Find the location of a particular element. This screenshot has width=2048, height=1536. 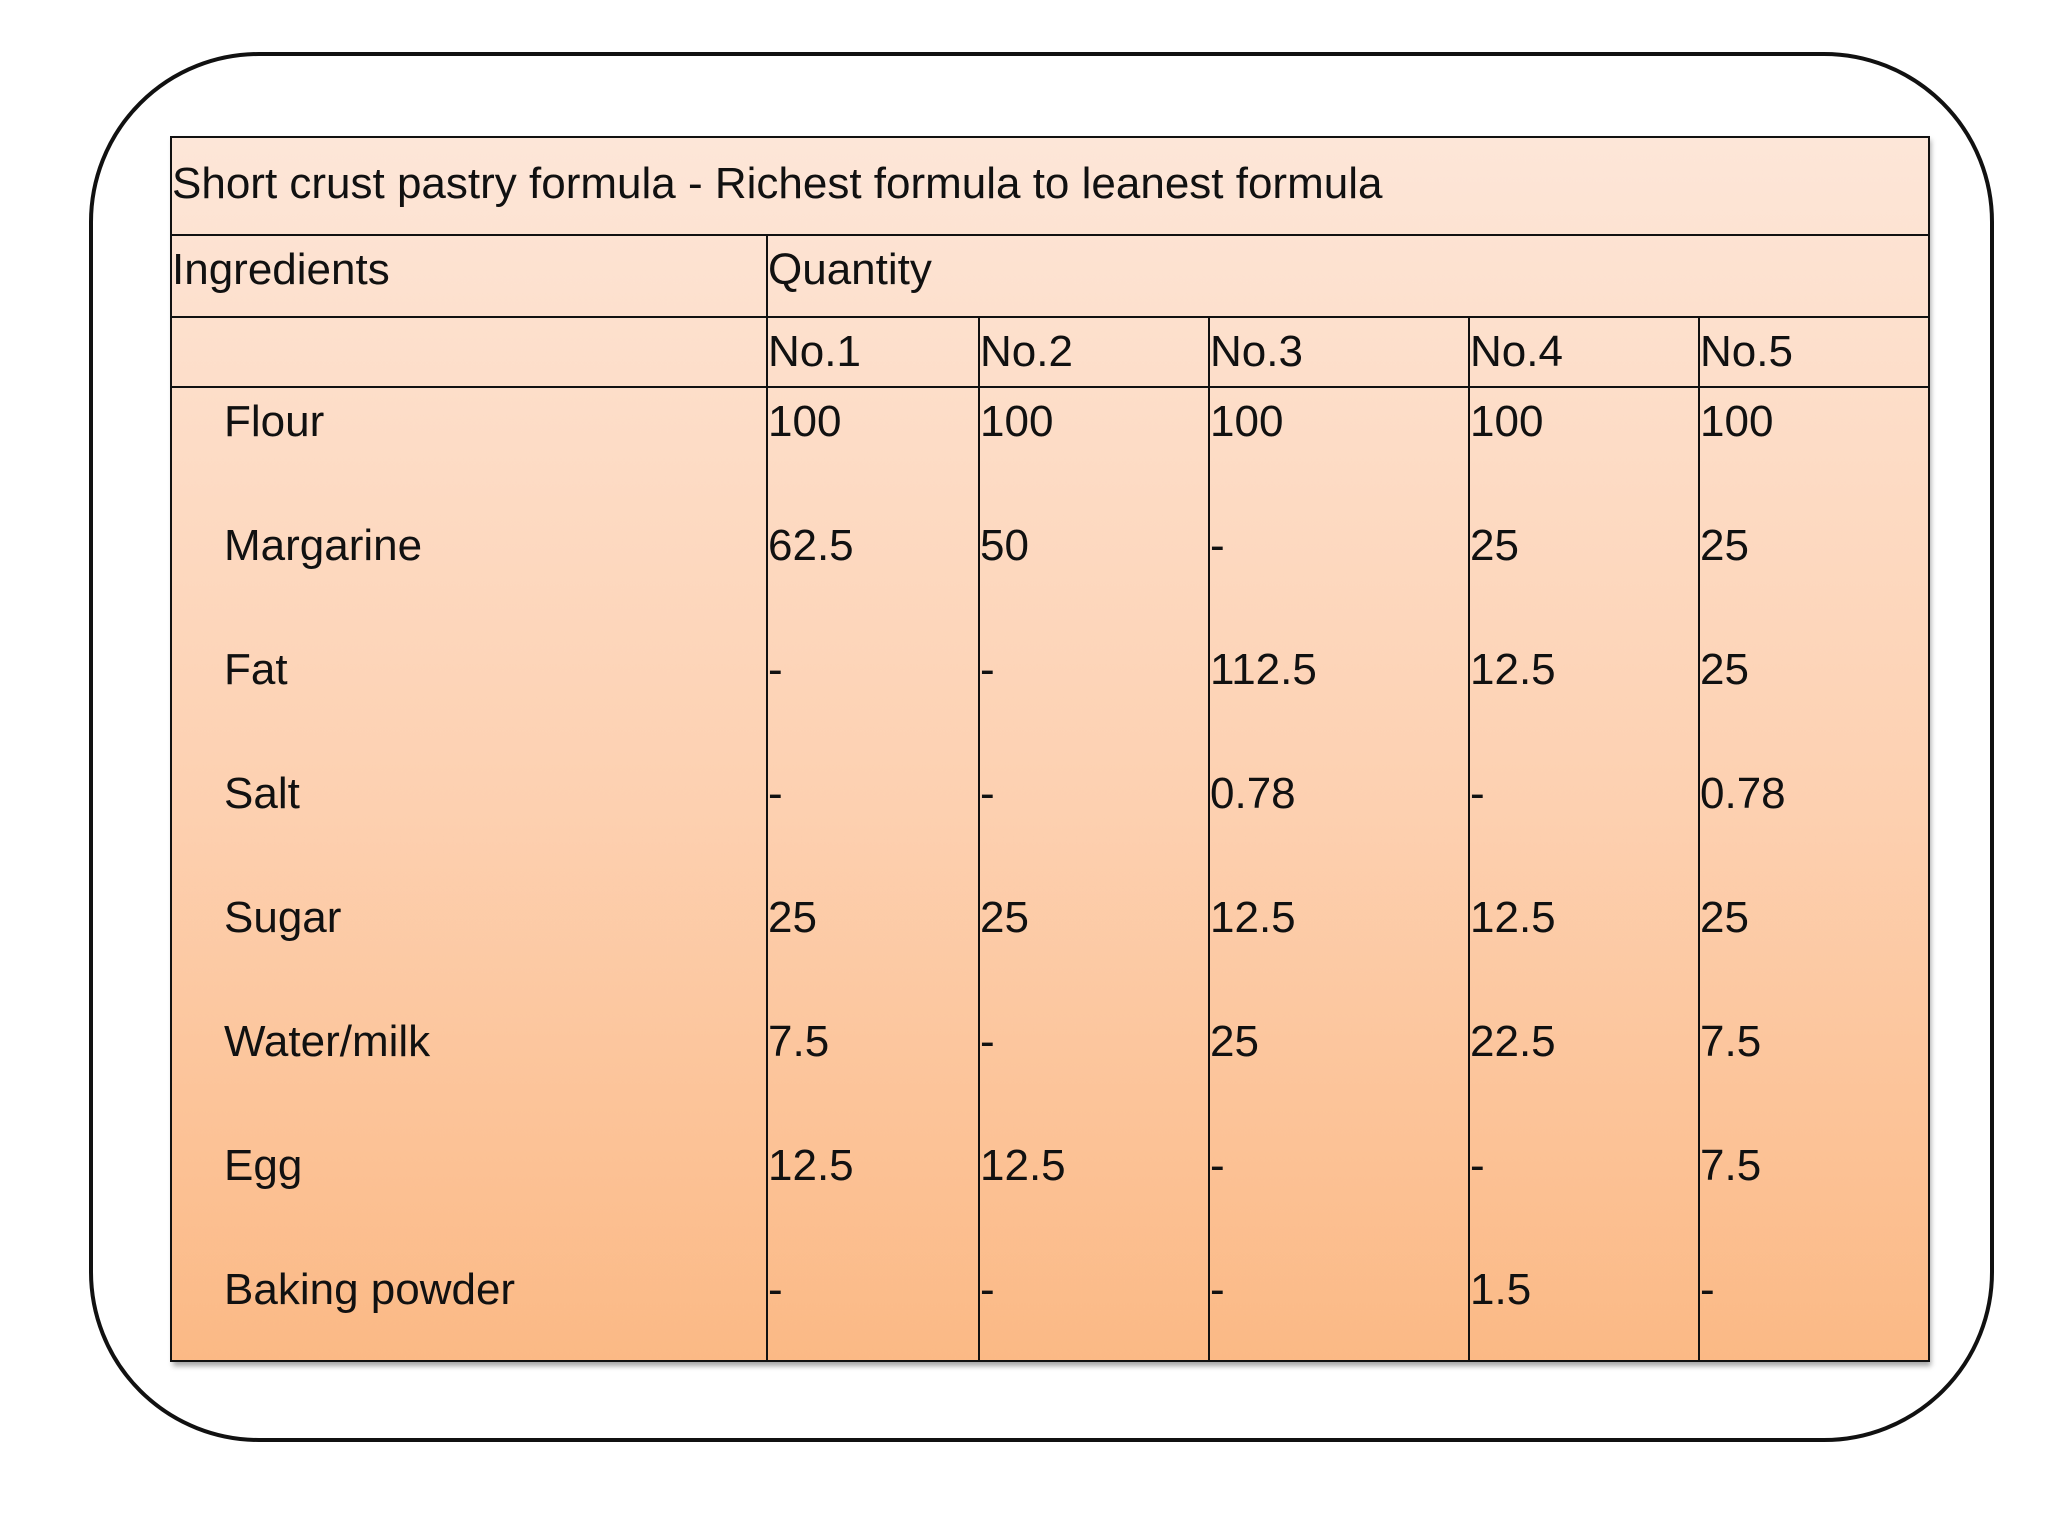

ingredient-label: Flour is located at coordinates (274, 421).